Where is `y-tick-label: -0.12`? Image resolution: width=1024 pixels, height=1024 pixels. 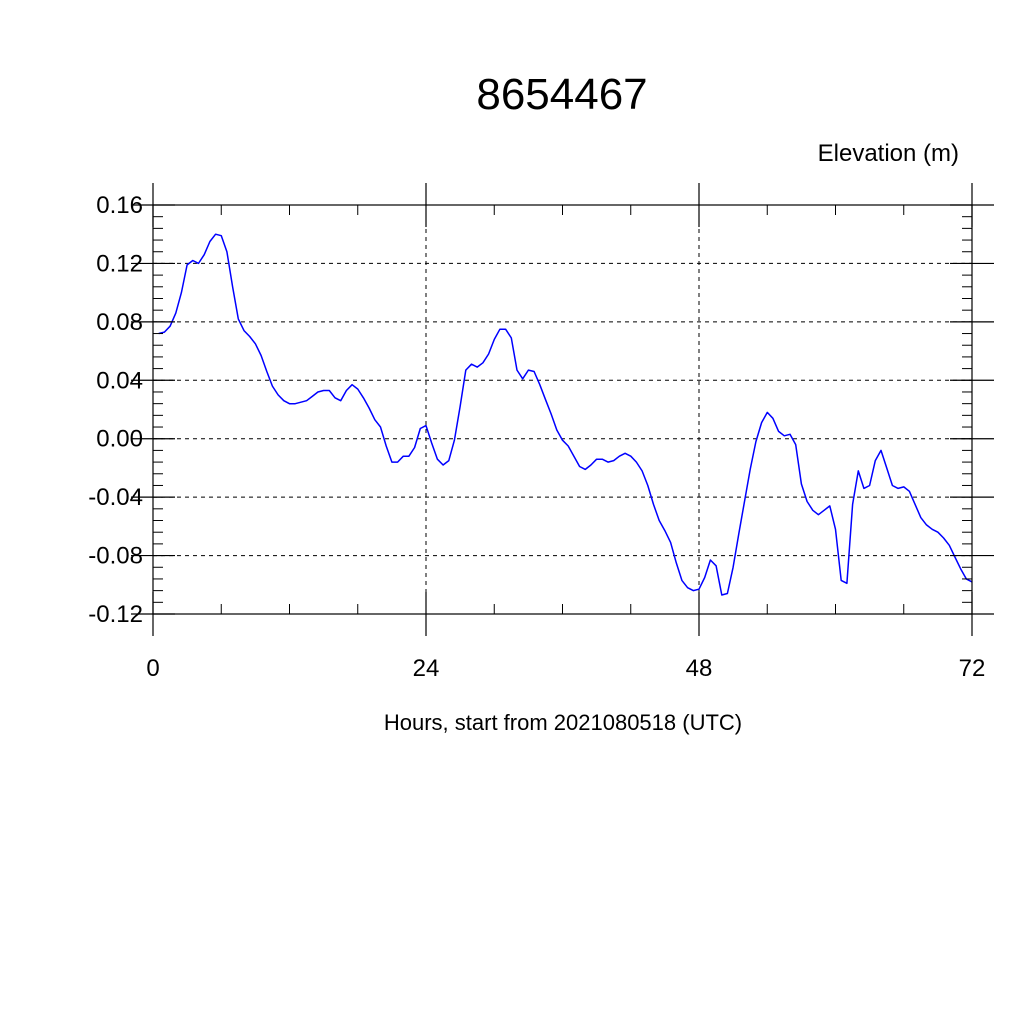
y-tick-label: -0.12 is located at coordinates (115, 614).